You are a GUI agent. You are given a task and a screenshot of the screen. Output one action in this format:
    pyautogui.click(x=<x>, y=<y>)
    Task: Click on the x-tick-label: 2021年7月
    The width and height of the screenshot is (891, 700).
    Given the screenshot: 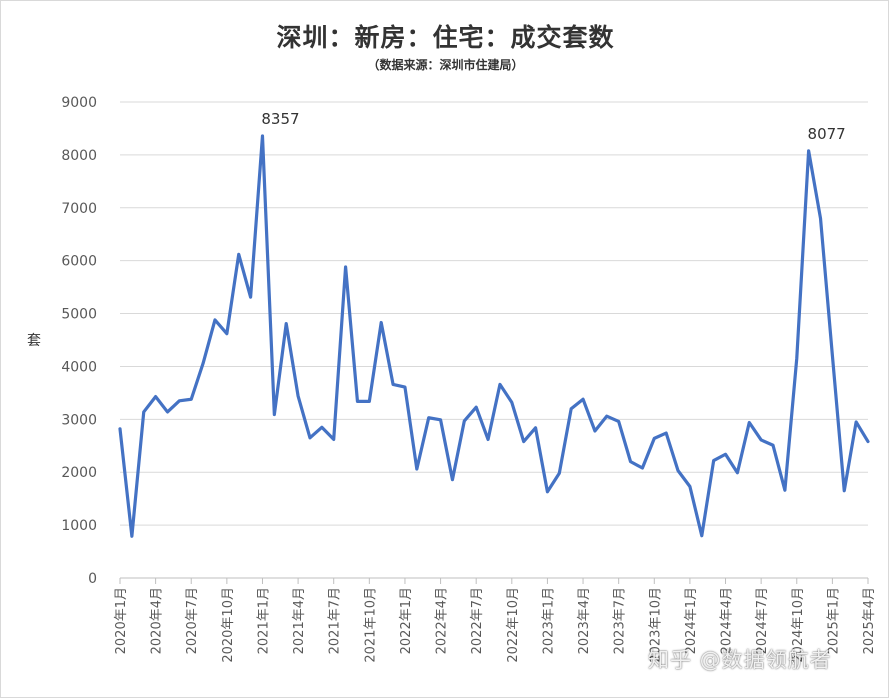 What is the action you would take?
    pyautogui.click(x=335, y=620)
    